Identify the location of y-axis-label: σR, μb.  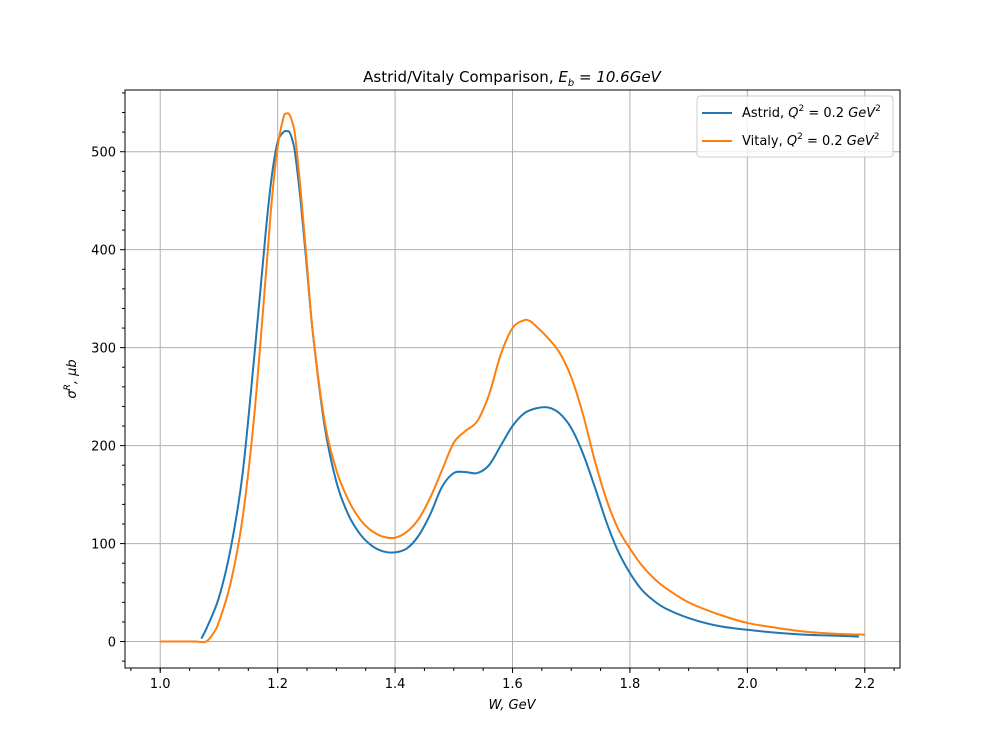
(71, 378).